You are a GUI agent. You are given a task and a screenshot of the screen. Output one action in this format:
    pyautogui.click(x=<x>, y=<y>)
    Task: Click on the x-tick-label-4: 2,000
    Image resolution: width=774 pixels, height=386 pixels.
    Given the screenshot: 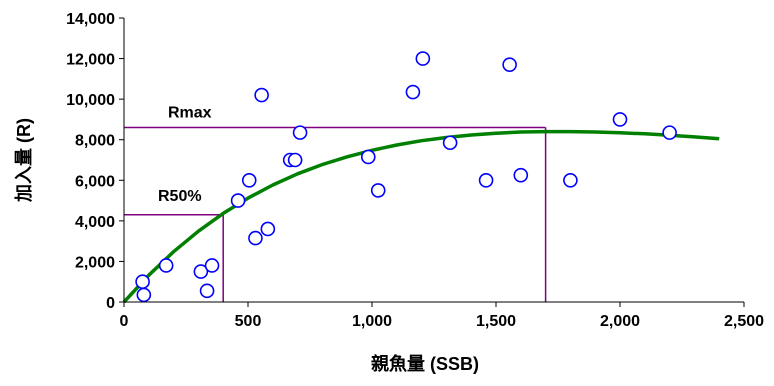 What is the action you would take?
    pyautogui.click(x=620, y=321)
    